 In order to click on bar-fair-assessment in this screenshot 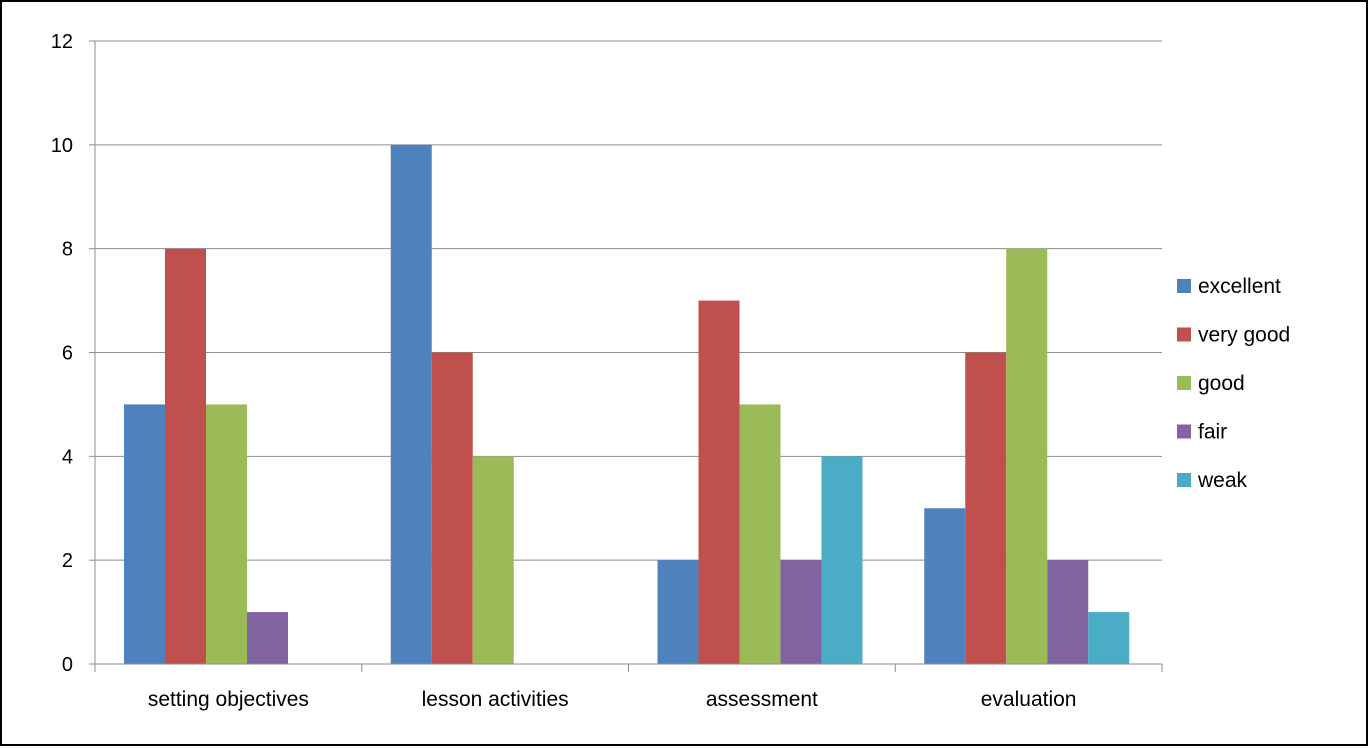, I will do `click(801, 612)`.